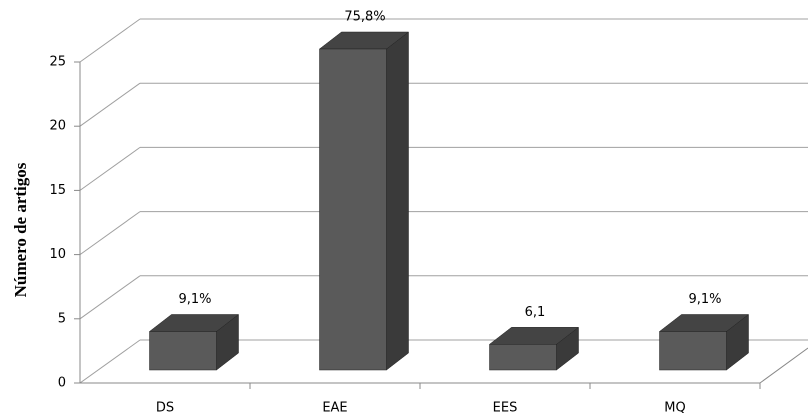 The image size is (808, 419). I want to click on y-tick-label: 10, so click(57, 254).